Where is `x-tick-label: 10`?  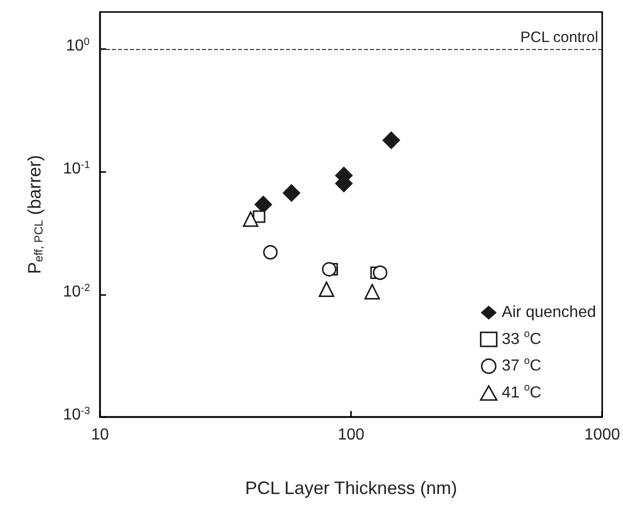 x-tick-label: 10 is located at coordinates (100, 435).